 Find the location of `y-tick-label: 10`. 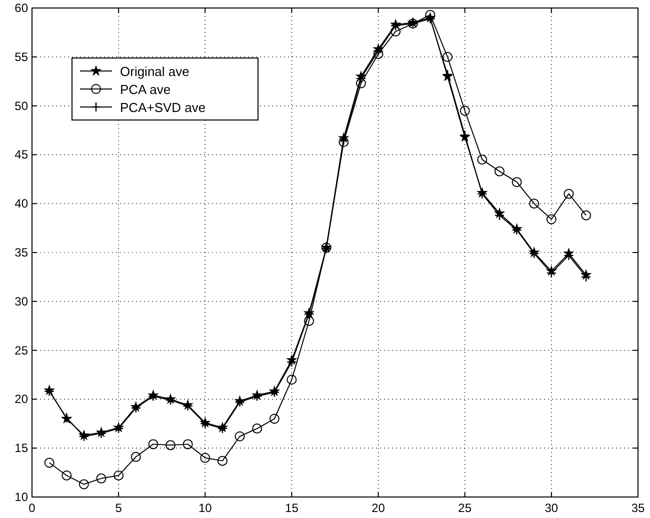

y-tick-label: 10 is located at coordinates (21, 497).